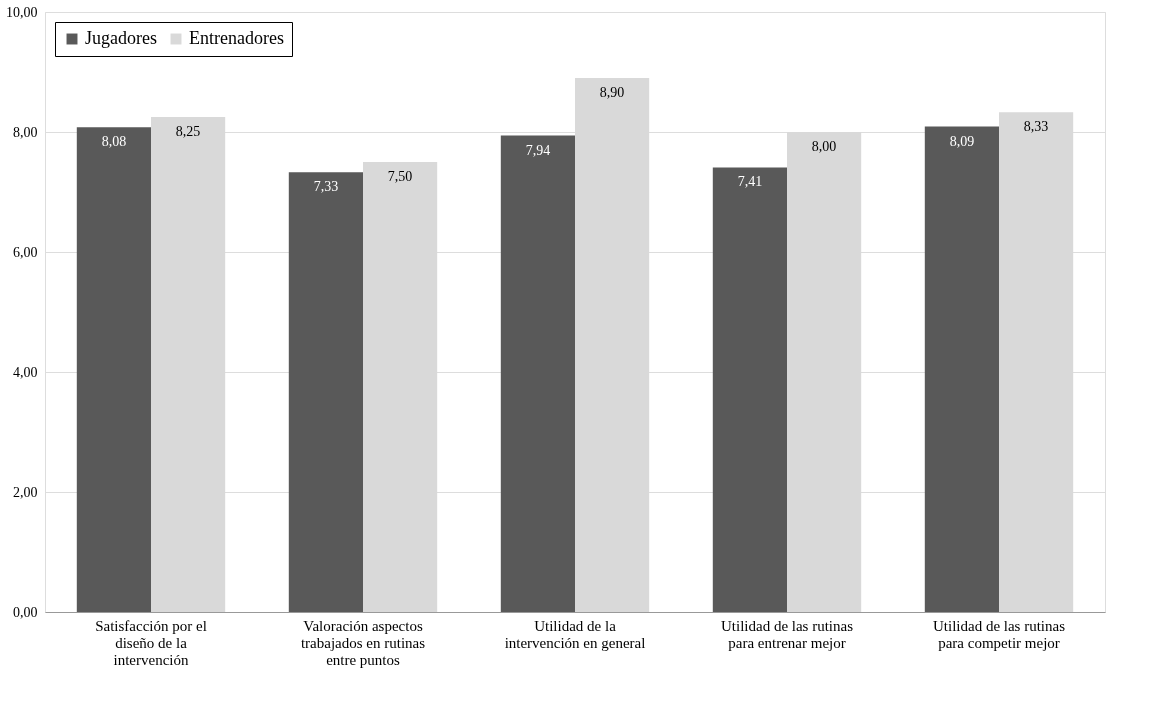  Describe the element at coordinates (750, 182) in the screenshot. I see `data-label: 7,41` at that location.